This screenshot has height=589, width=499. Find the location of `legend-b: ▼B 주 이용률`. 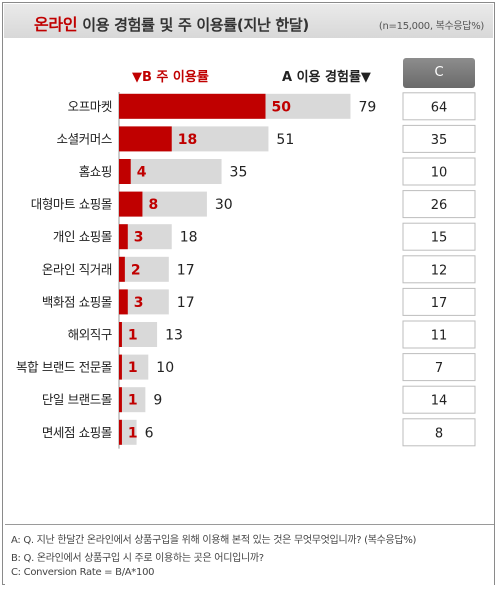

legend-b: ▼B 주 이용률 is located at coordinates (170, 77).